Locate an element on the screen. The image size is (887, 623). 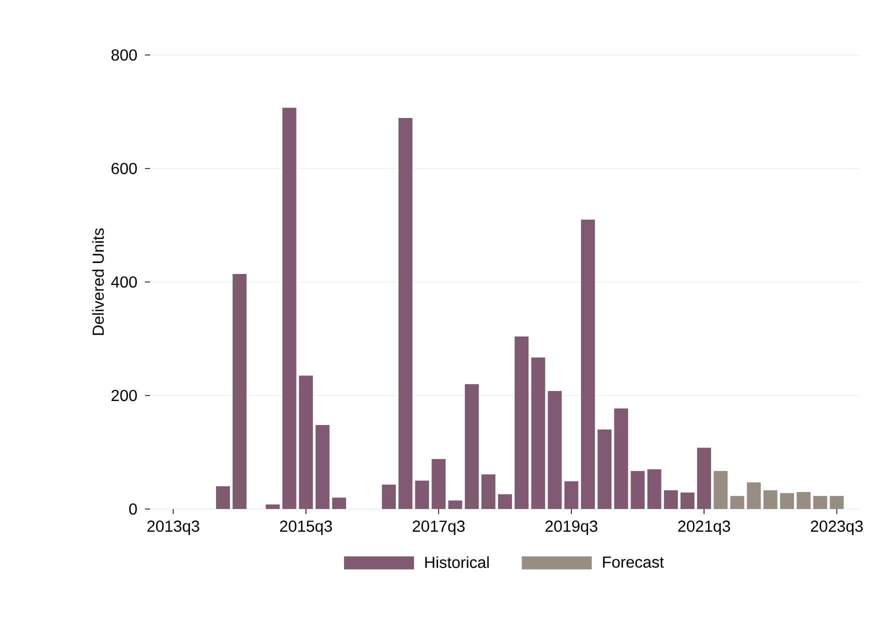
y-tick-label: 600 is located at coordinates (124, 168).